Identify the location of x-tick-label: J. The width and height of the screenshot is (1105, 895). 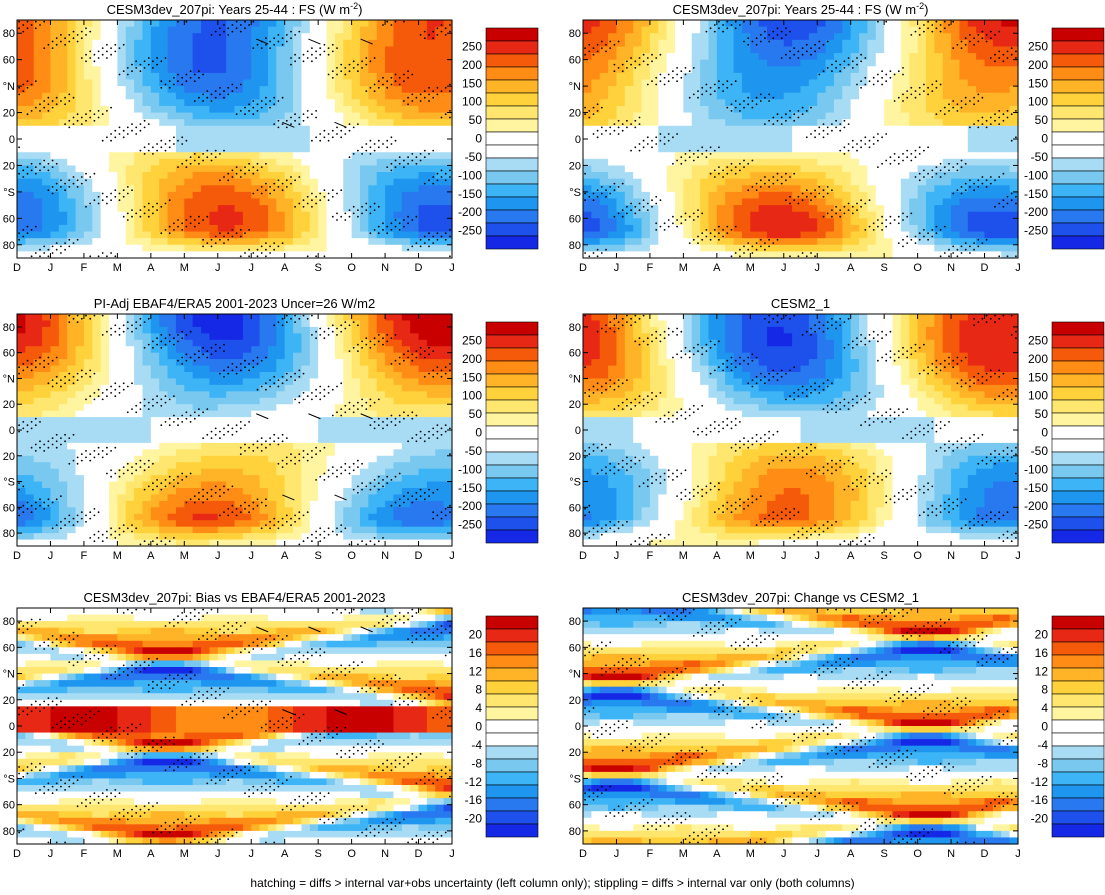
(251, 268).